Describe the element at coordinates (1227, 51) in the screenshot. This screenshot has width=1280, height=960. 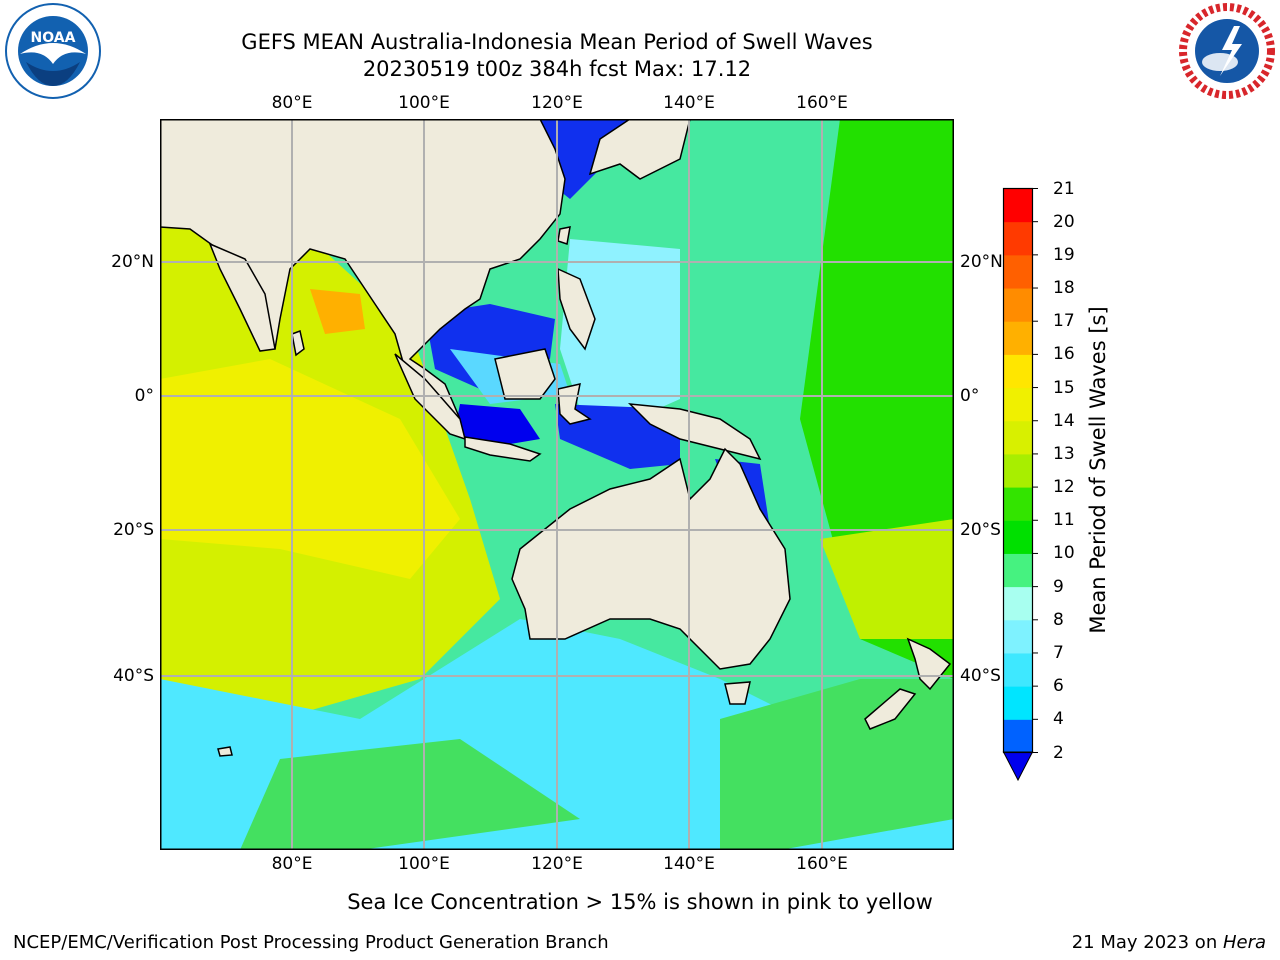
I see `nws-logo` at that location.